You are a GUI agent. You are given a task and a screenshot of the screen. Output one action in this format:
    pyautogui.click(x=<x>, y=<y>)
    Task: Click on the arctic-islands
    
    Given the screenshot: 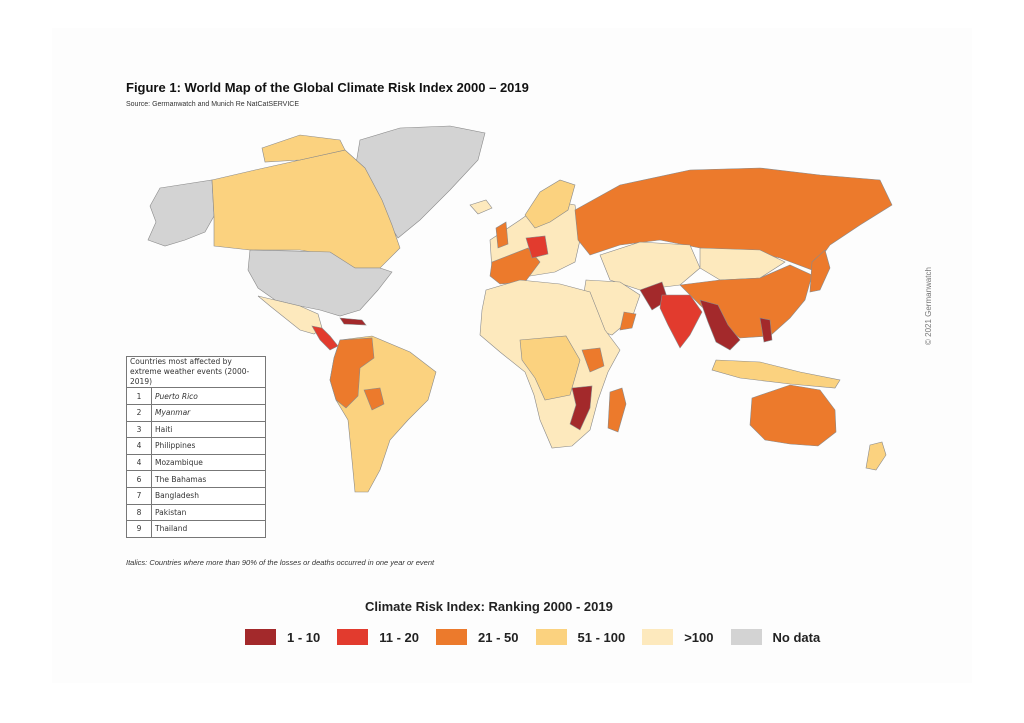 What is the action you would take?
    pyautogui.click(x=303, y=148)
    